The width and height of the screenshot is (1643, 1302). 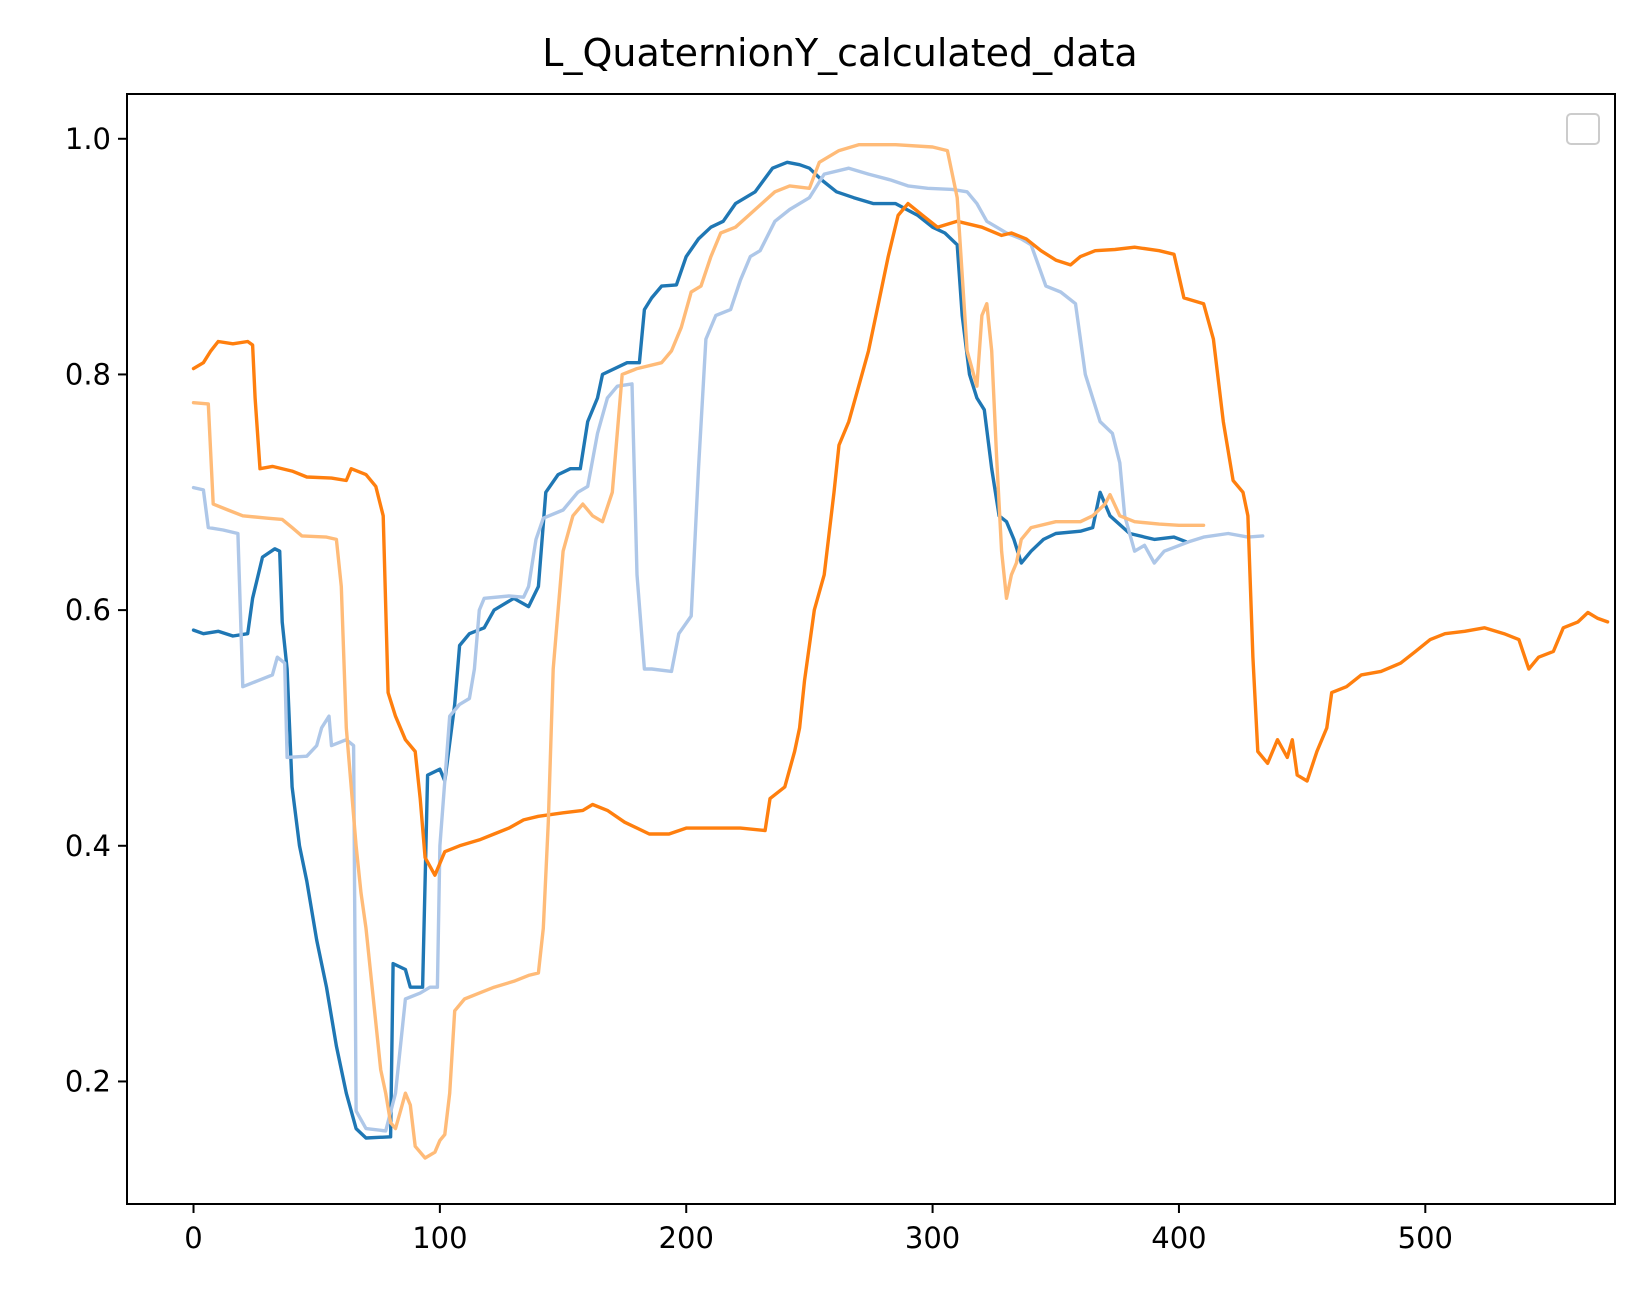 I want to click on x-tick-label: 500, so click(x=1425, y=1238).